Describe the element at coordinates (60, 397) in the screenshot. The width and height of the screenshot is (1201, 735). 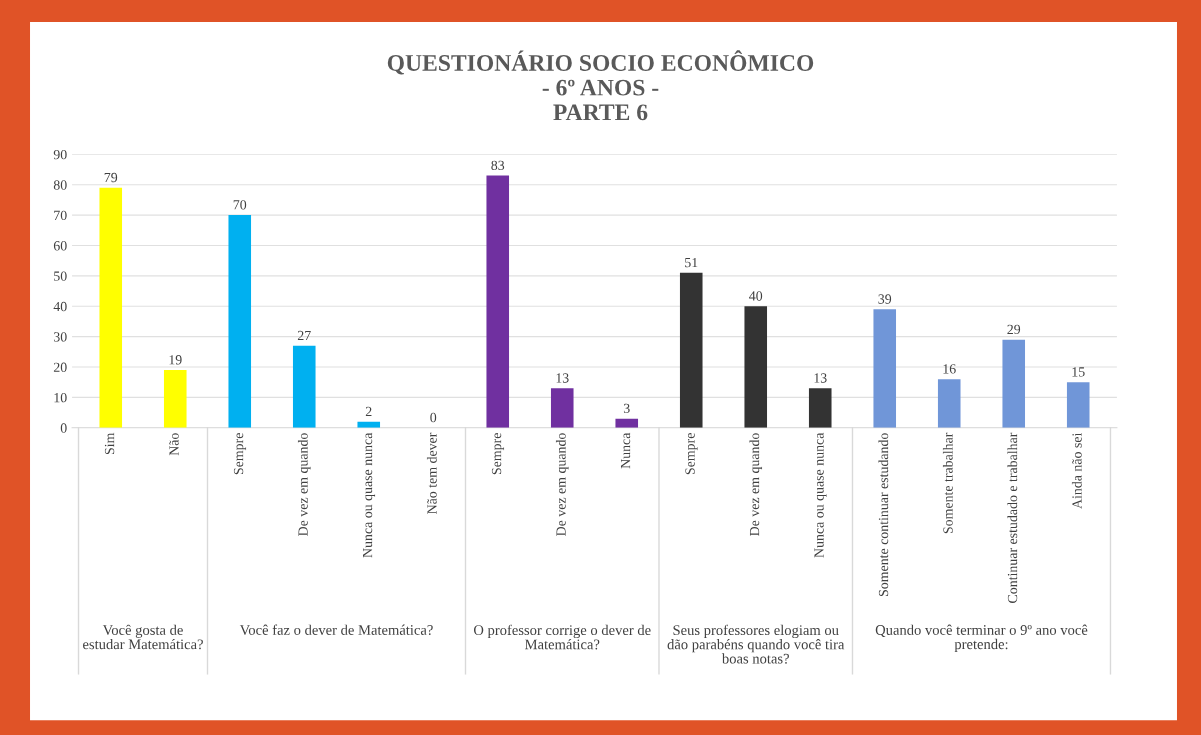
I see `y-tick-label: 10` at that location.